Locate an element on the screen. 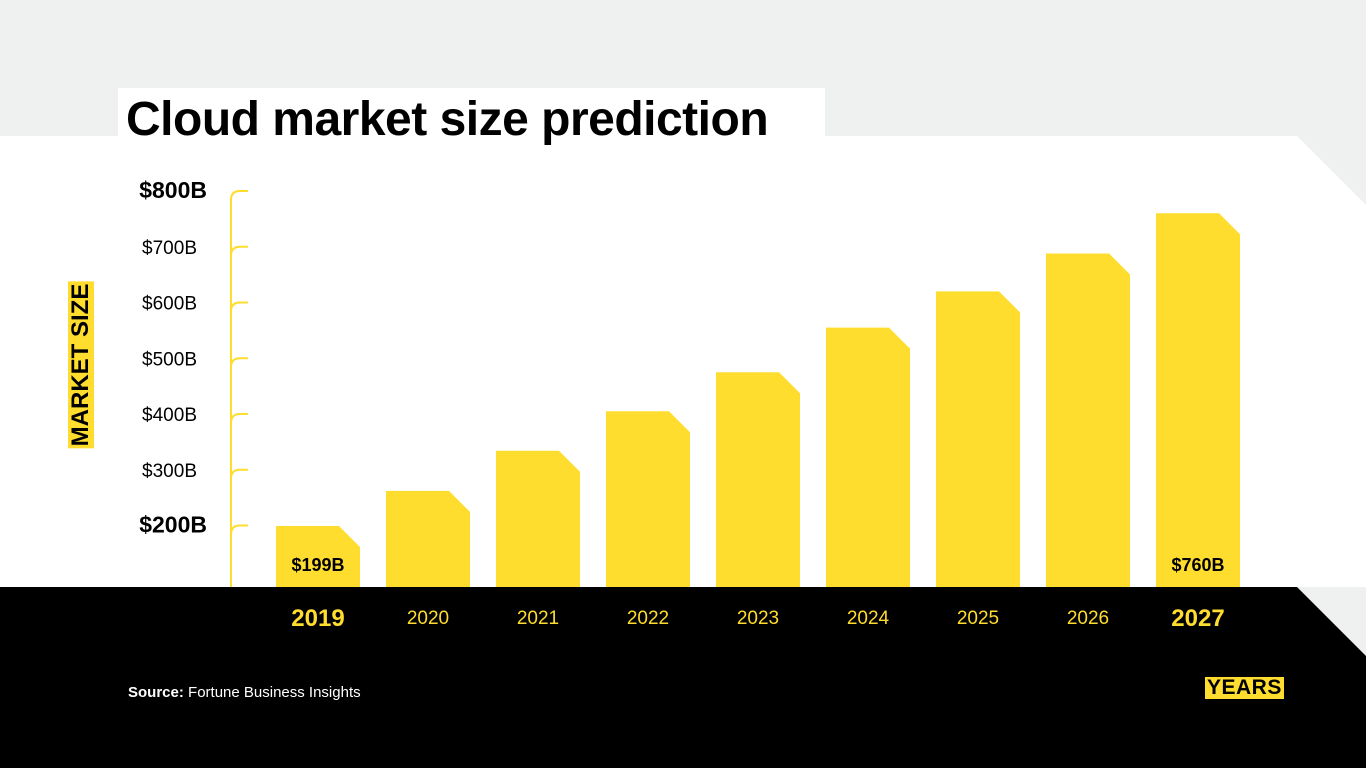 The image size is (1366, 768). x-axis-title: YEARS is located at coordinates (1244, 687).